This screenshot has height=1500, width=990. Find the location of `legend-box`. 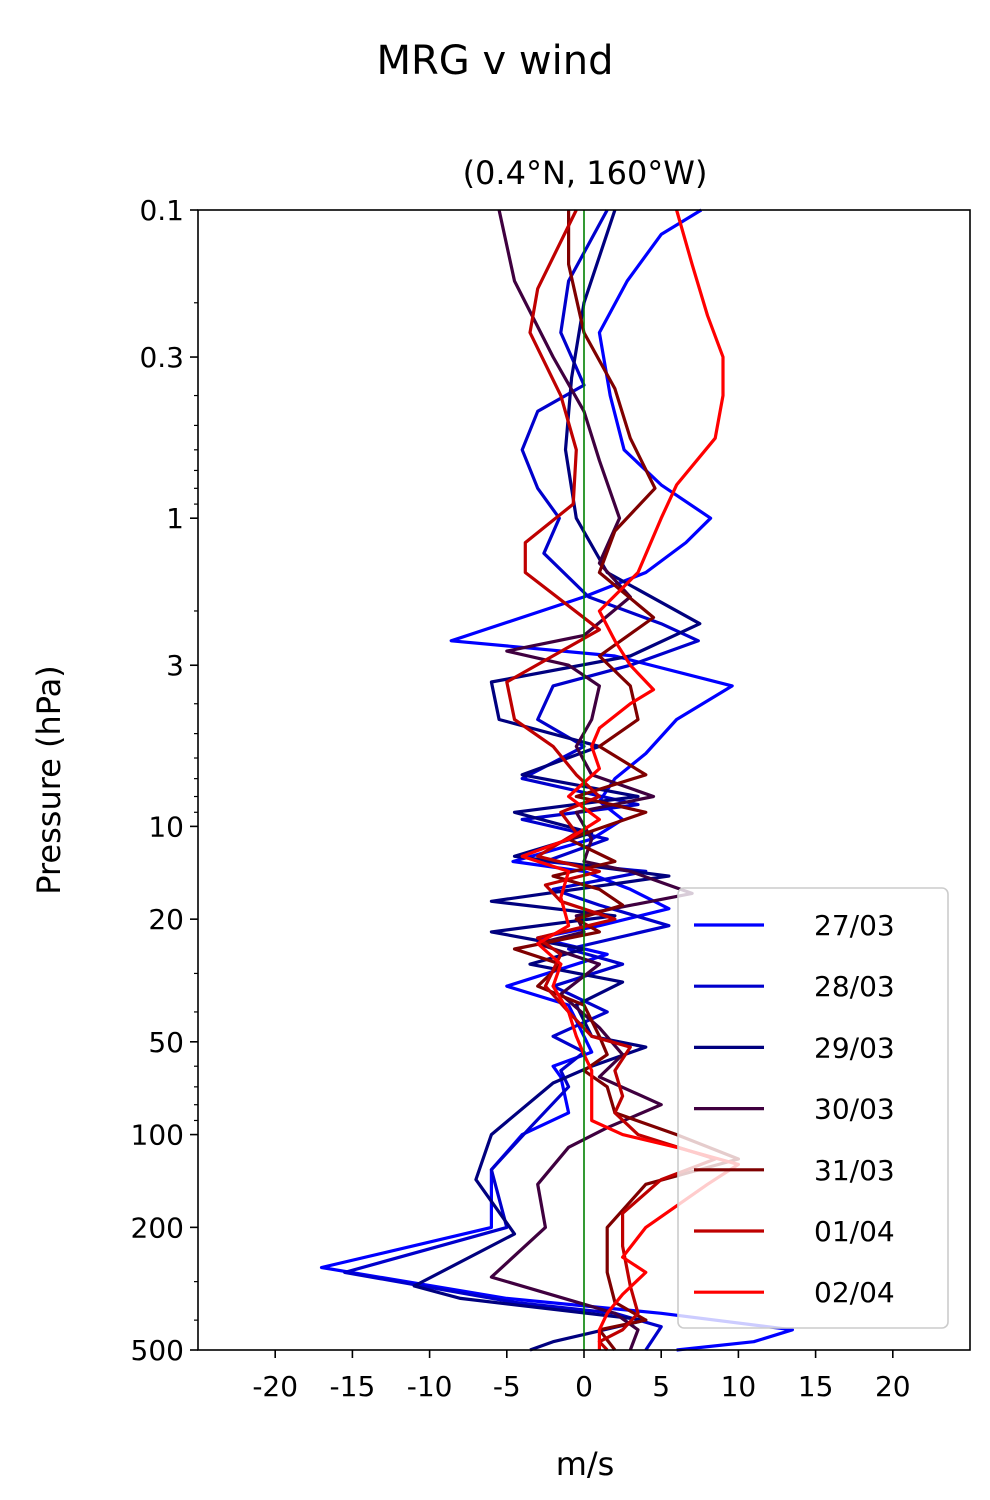

legend-box is located at coordinates (813, 1108).